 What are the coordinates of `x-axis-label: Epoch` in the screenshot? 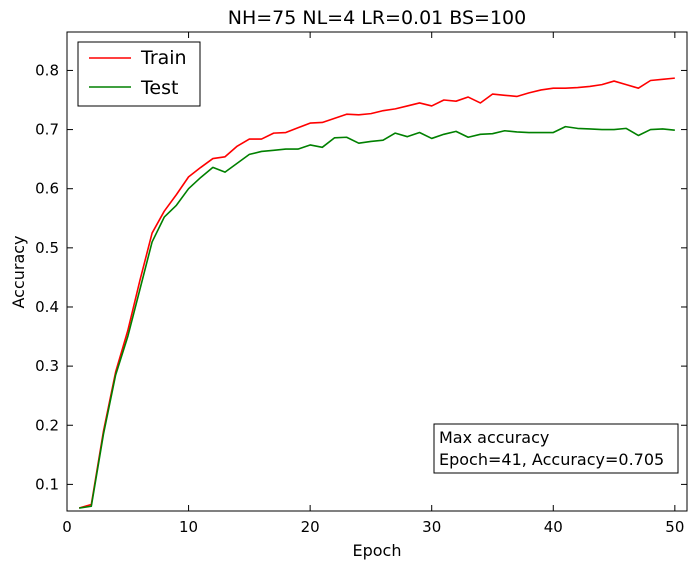 It's located at (377, 550).